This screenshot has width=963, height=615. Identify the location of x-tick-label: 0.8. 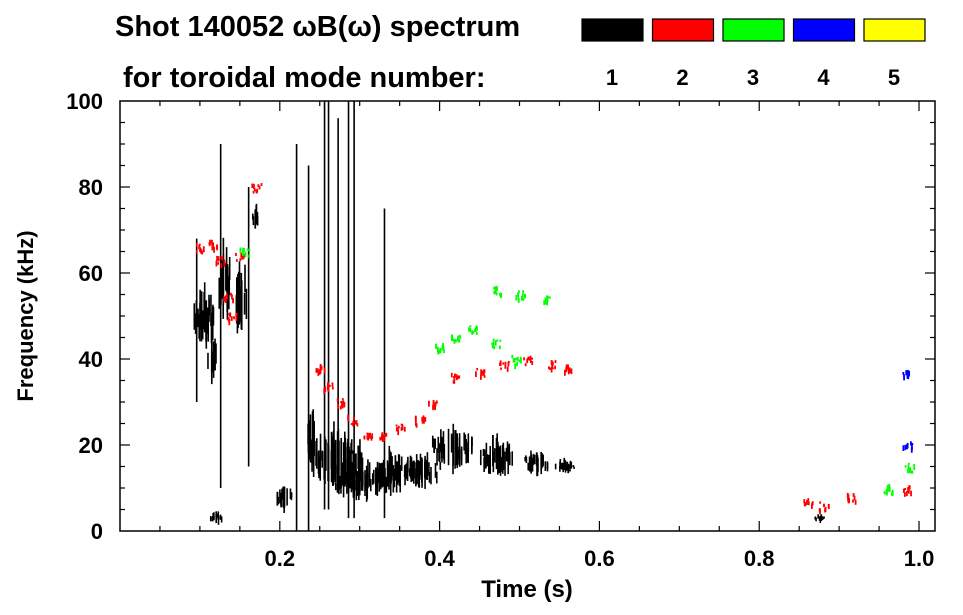
(759, 558).